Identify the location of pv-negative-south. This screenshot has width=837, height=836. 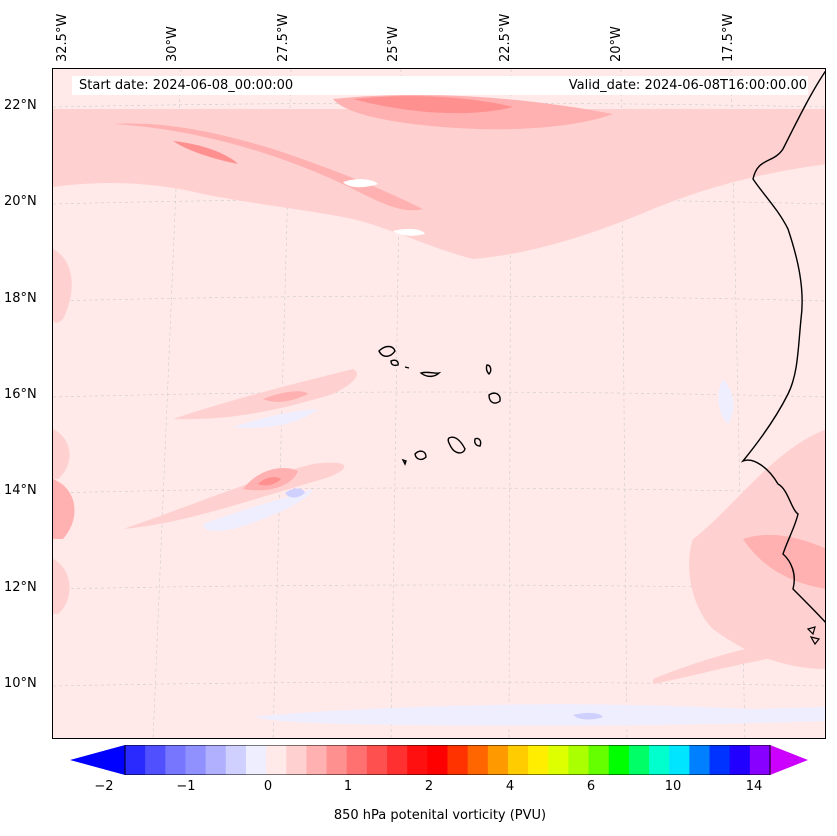
(539, 715).